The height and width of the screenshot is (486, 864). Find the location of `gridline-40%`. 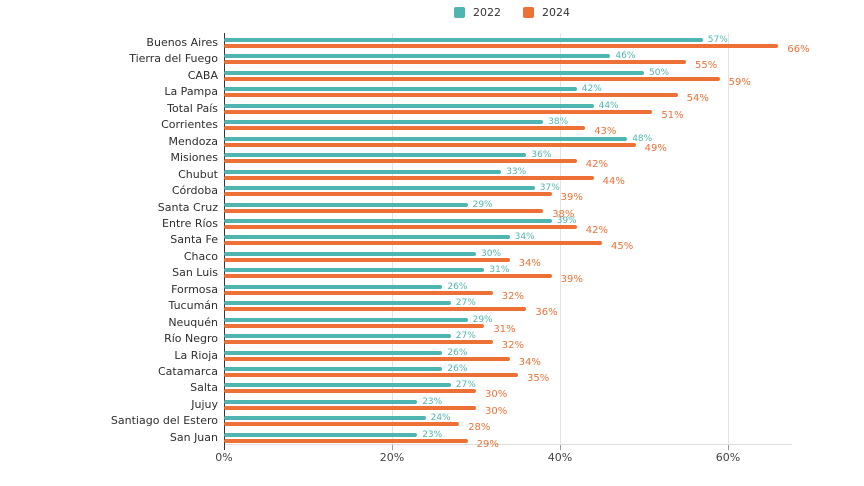

gridline-40% is located at coordinates (560, 238).